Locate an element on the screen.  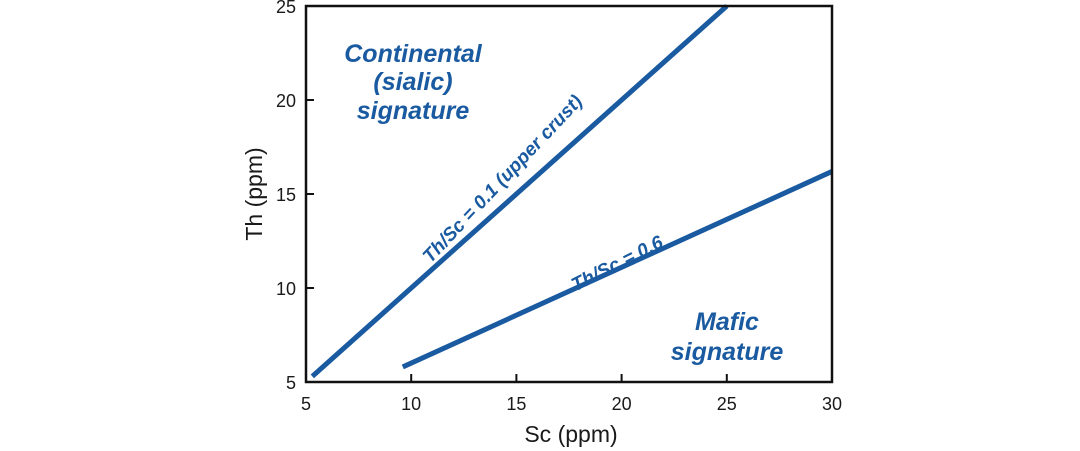
y-tick-label: 5 is located at coordinates (291, 383).